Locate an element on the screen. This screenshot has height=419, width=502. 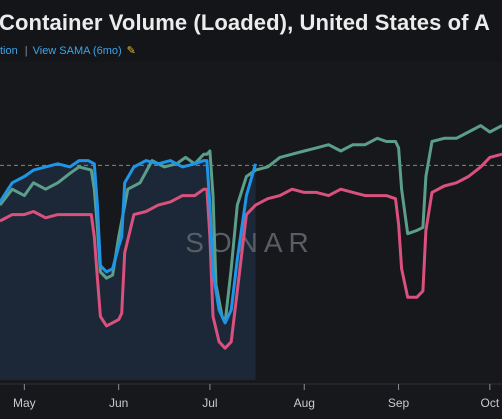
x-tick-label: Jul is located at coordinates (209, 403).